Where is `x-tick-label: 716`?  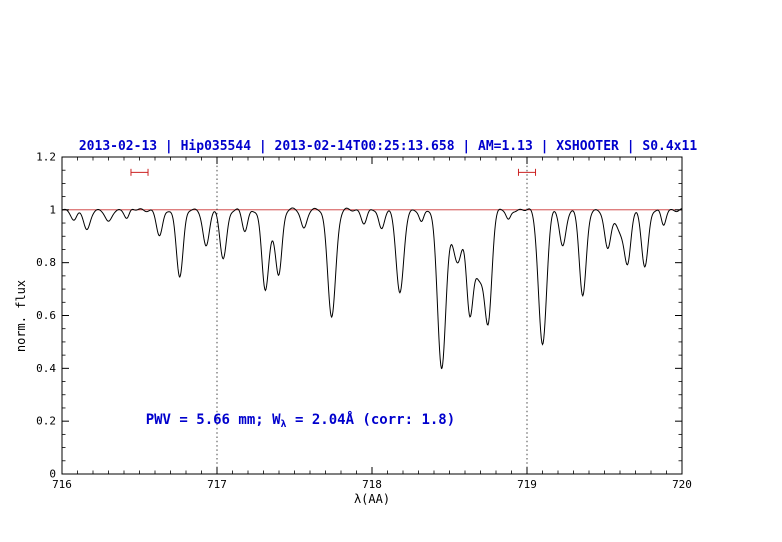 x-tick-label: 716 is located at coordinates (62, 484).